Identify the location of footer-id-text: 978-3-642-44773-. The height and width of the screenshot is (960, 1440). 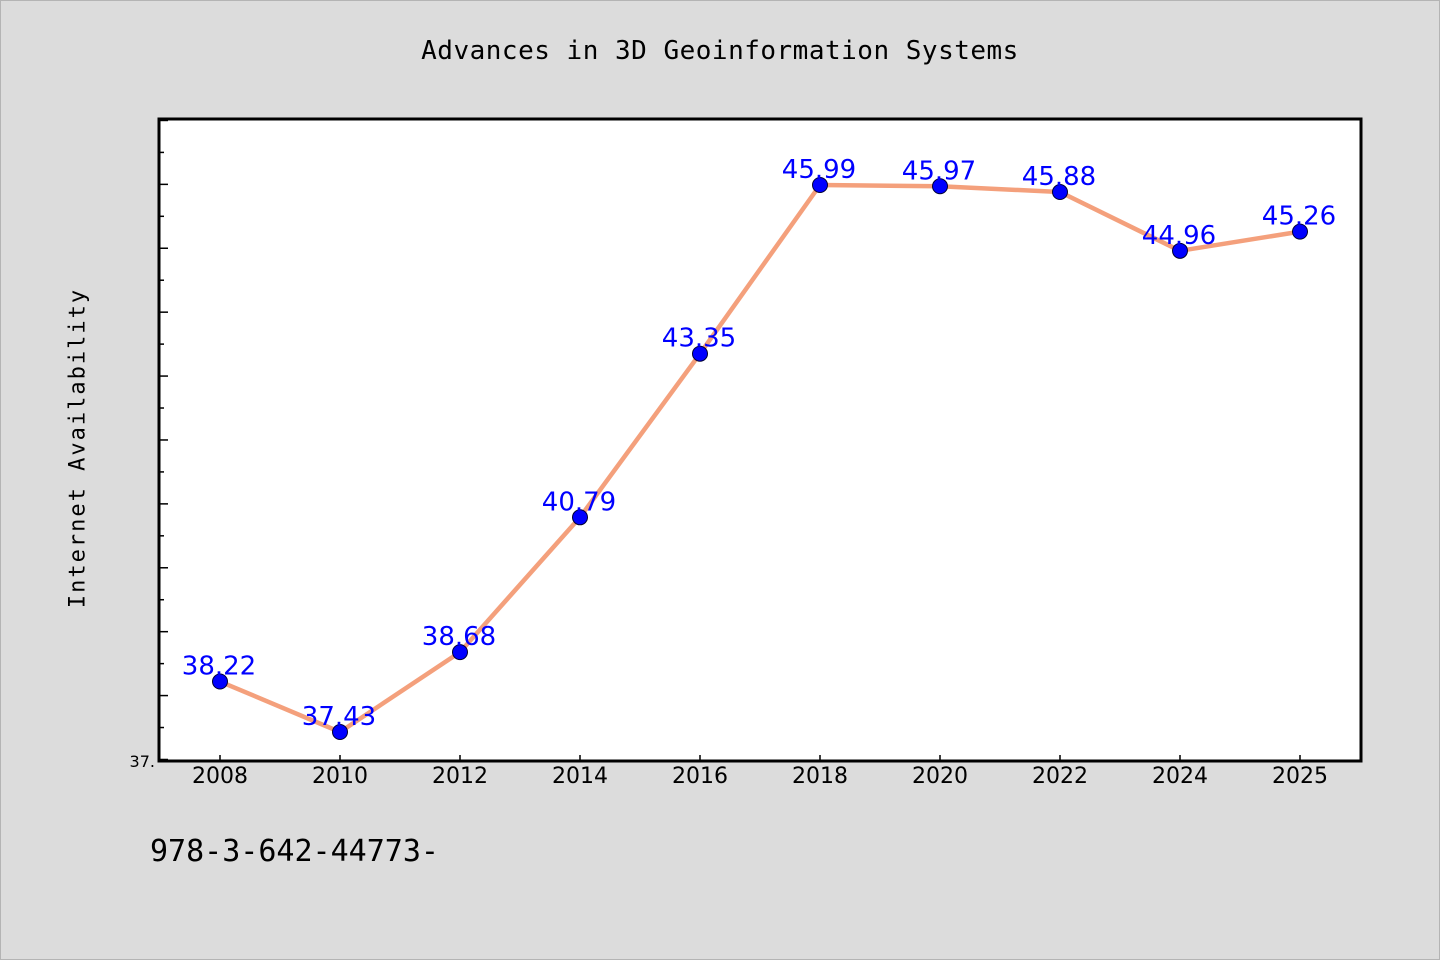
(294, 851).